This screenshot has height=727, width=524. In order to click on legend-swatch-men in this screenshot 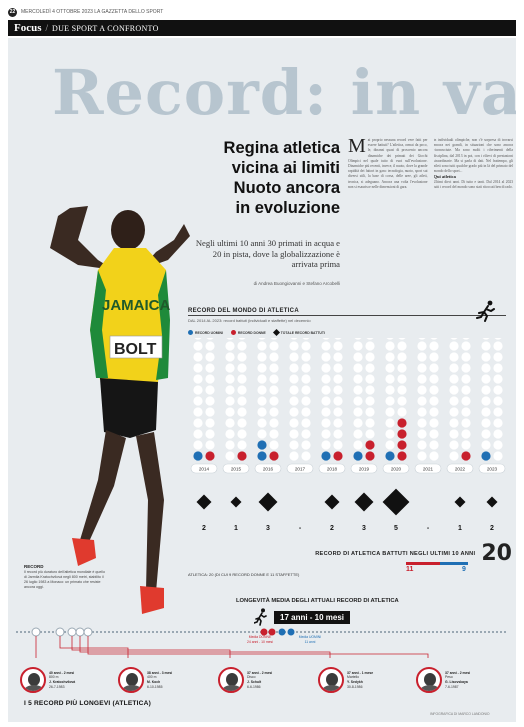, I will do `click(190, 332)`.